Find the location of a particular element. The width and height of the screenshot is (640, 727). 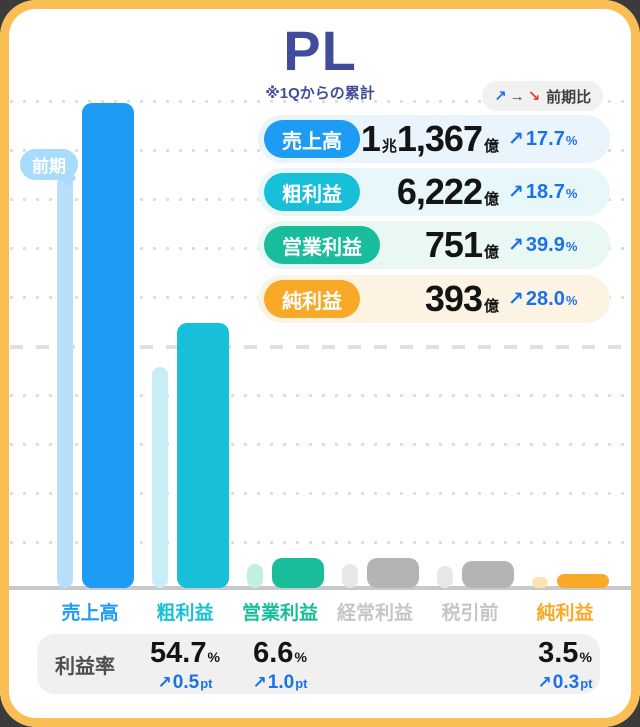

previous-period-bubble: 前期 is located at coordinates (49, 168).